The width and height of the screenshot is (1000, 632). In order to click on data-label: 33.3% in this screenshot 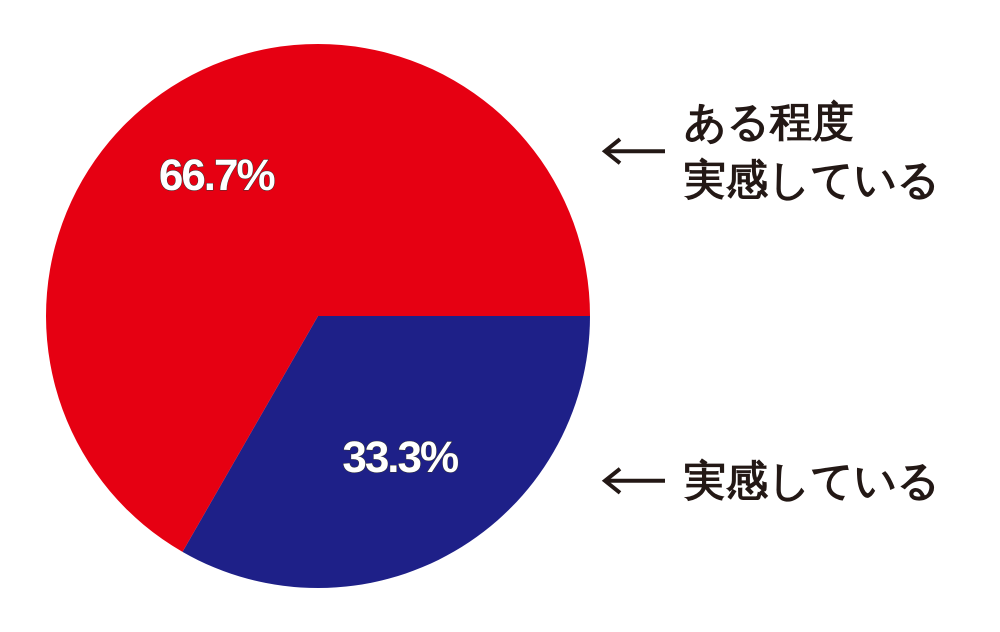, I will do `click(400, 457)`.